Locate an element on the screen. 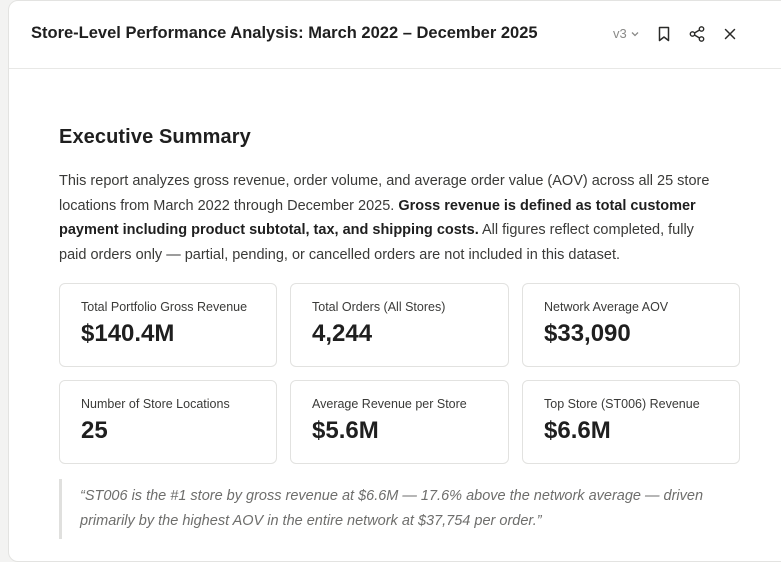 This screenshot has width=781, height=562. metric-value: 4,244 is located at coordinates (342, 333).